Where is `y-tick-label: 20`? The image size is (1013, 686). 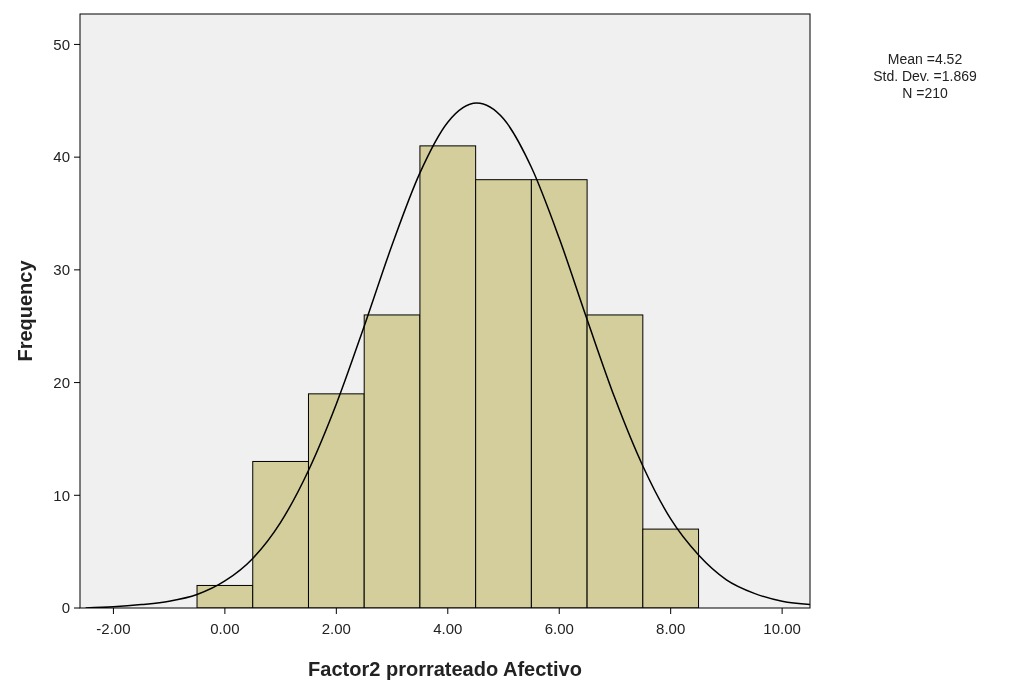
y-tick-label: 20 is located at coordinates (61, 382).